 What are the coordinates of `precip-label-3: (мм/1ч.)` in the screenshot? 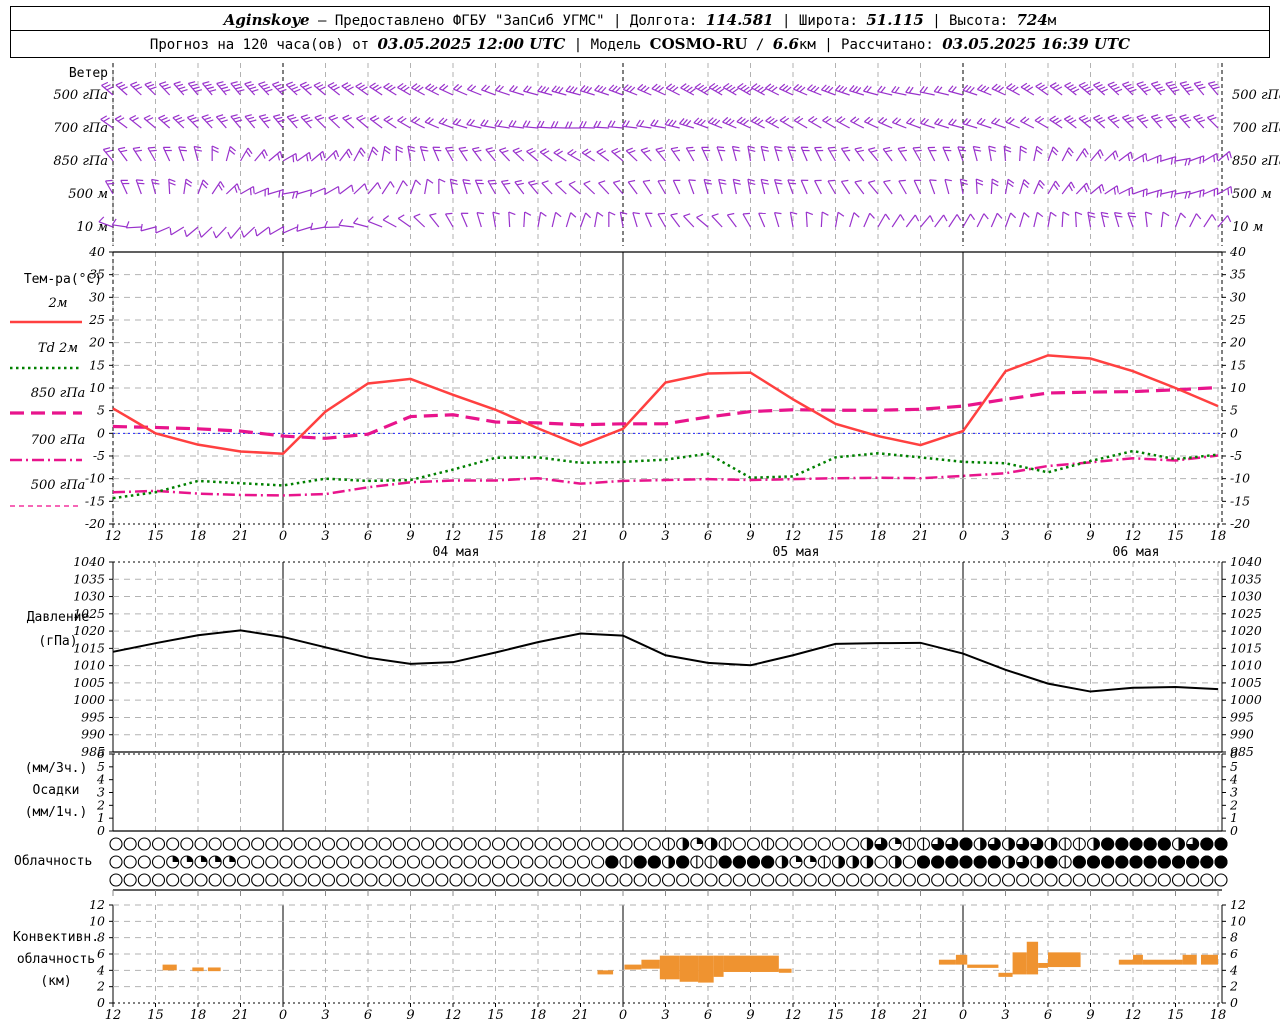 It's located at (56, 812).